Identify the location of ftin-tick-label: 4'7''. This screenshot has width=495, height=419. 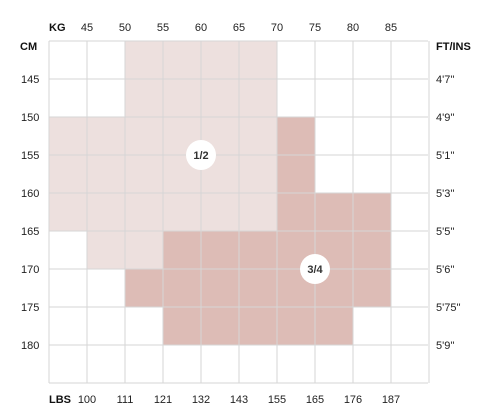
(445, 80).